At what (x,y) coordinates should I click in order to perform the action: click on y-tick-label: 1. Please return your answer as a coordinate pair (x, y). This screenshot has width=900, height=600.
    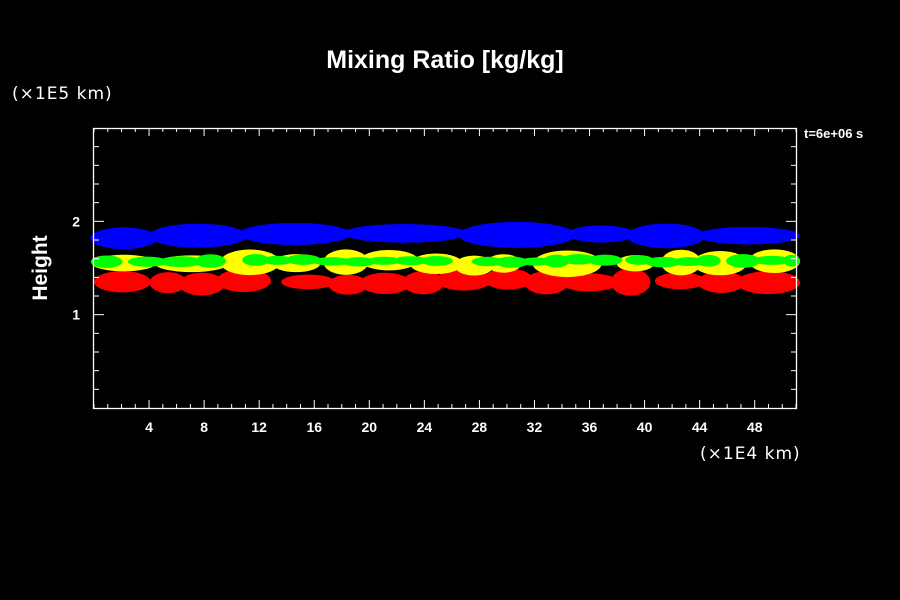
    Looking at the image, I should click on (76, 315).